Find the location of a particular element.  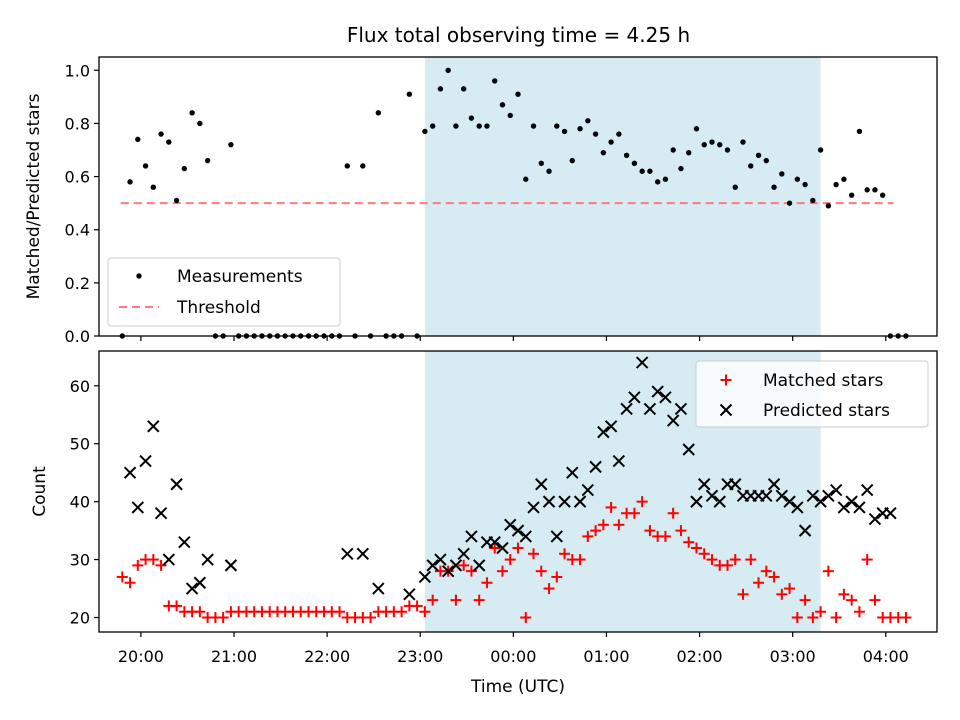

x-tick-label: 22:00 is located at coordinates (327, 656).